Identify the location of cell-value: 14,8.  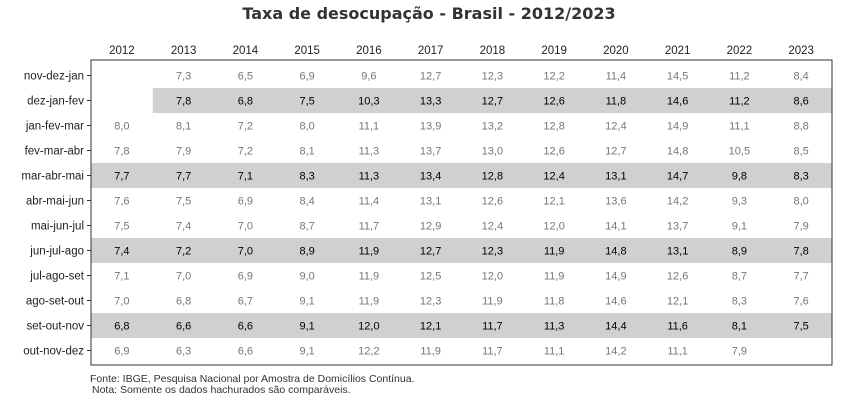
(615, 252).